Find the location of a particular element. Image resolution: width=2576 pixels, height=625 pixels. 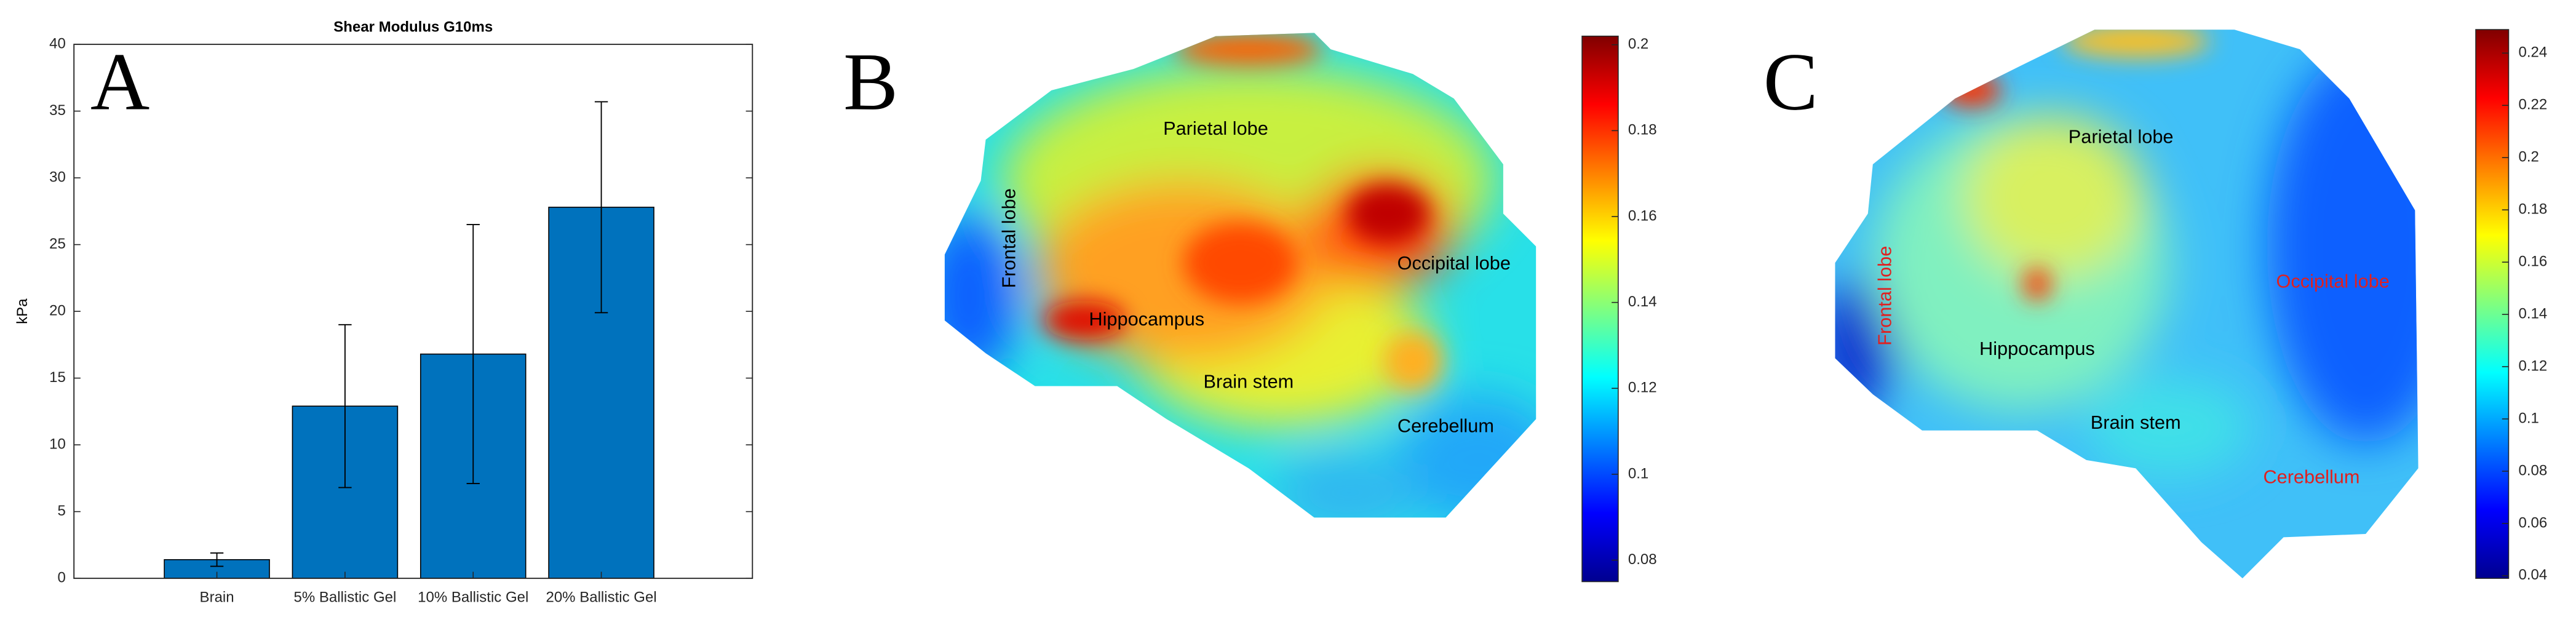

y-tick-label: 35 is located at coordinates (57, 110).